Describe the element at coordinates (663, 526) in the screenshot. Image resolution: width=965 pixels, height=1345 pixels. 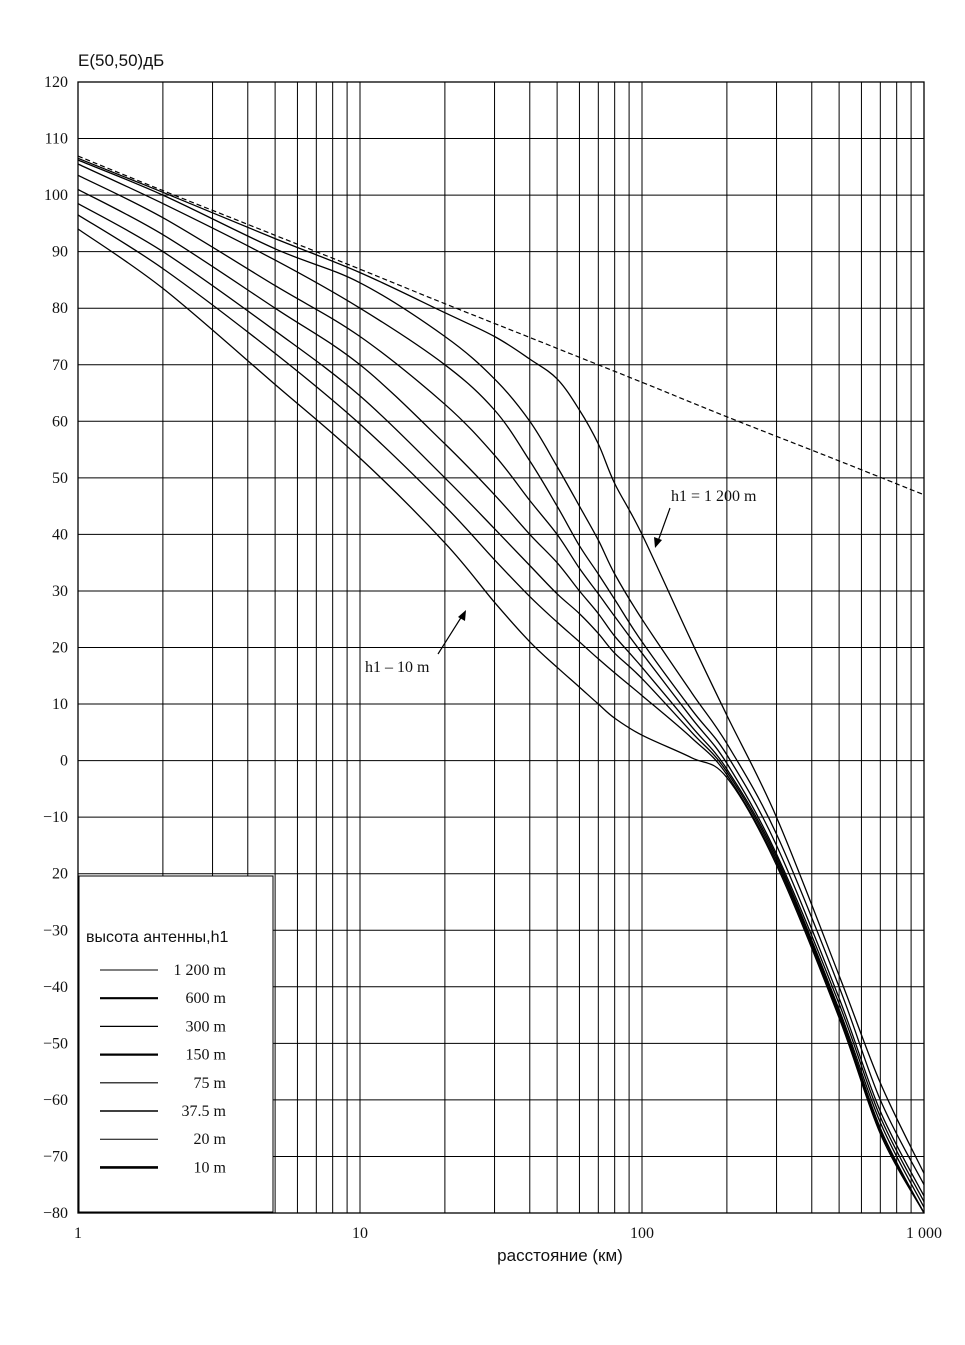
I see `annotation-h1-1200-arrow` at that location.